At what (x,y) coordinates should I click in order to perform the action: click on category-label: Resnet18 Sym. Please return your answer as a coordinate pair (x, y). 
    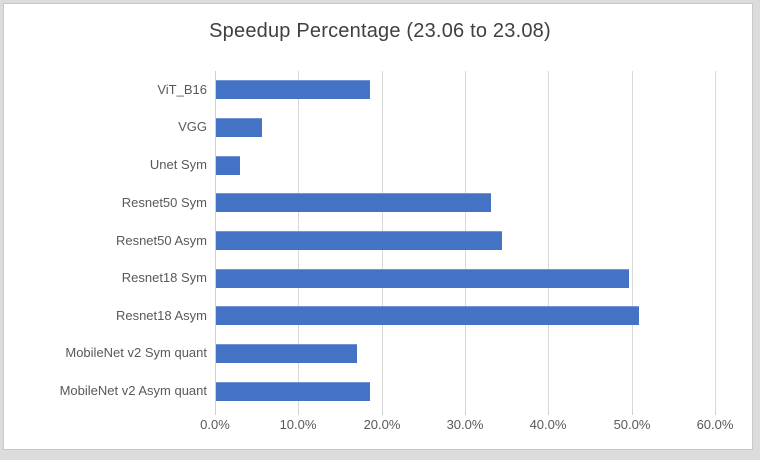
    Looking at the image, I should click on (164, 277).